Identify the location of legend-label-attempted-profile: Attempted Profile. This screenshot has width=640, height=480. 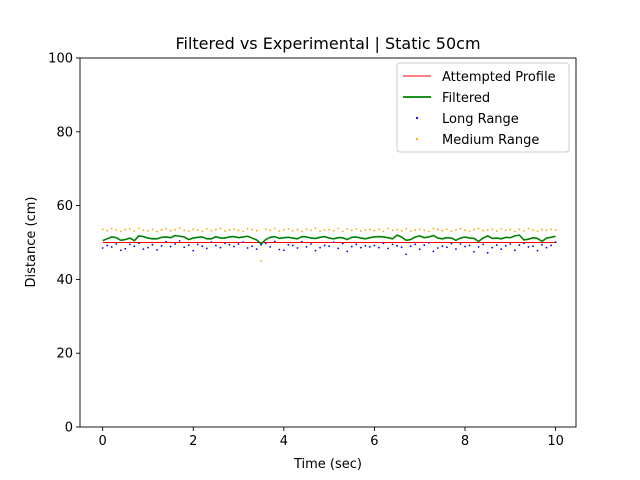
(499, 77).